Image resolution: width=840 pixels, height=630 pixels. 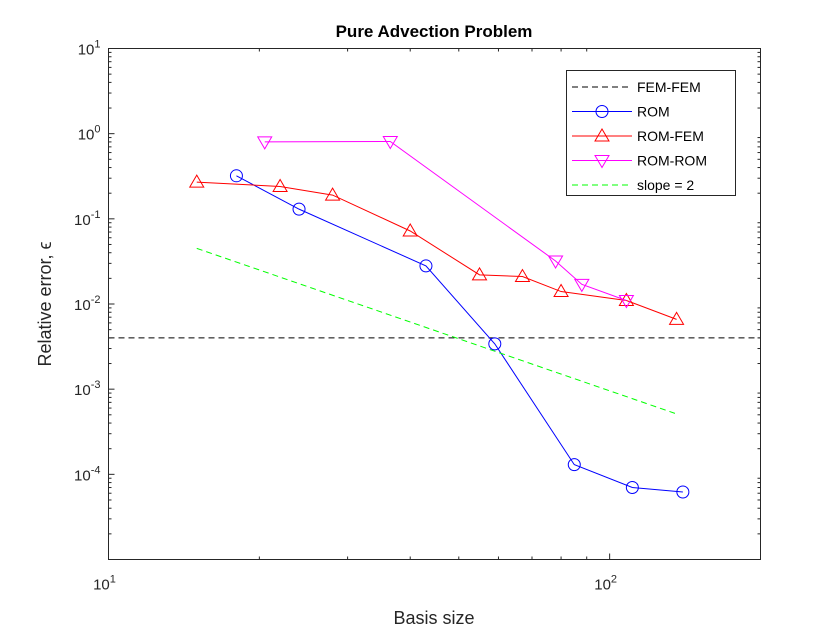 I want to click on series-rom-fem, so click(x=436, y=249).